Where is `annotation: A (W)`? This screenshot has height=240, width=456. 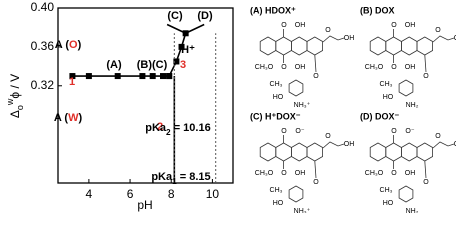 annotation: A (W) is located at coordinates (68, 118).